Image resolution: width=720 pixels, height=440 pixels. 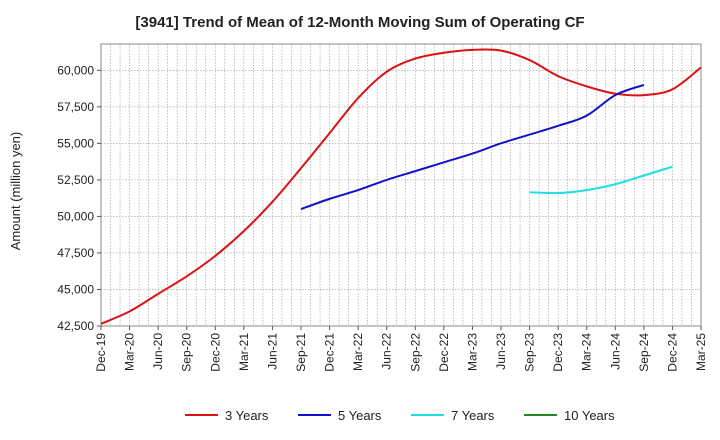 What do you see at coordinates (75, 289) in the screenshot?
I see `y-tick-label: 45,000` at bounding box center [75, 289].